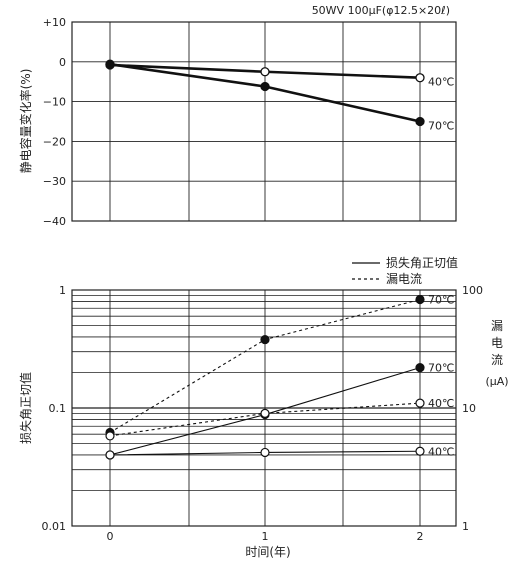  Describe the element at coordinates (62, 62) in the screenshot. I see `top-y-tick-label: 0` at that location.